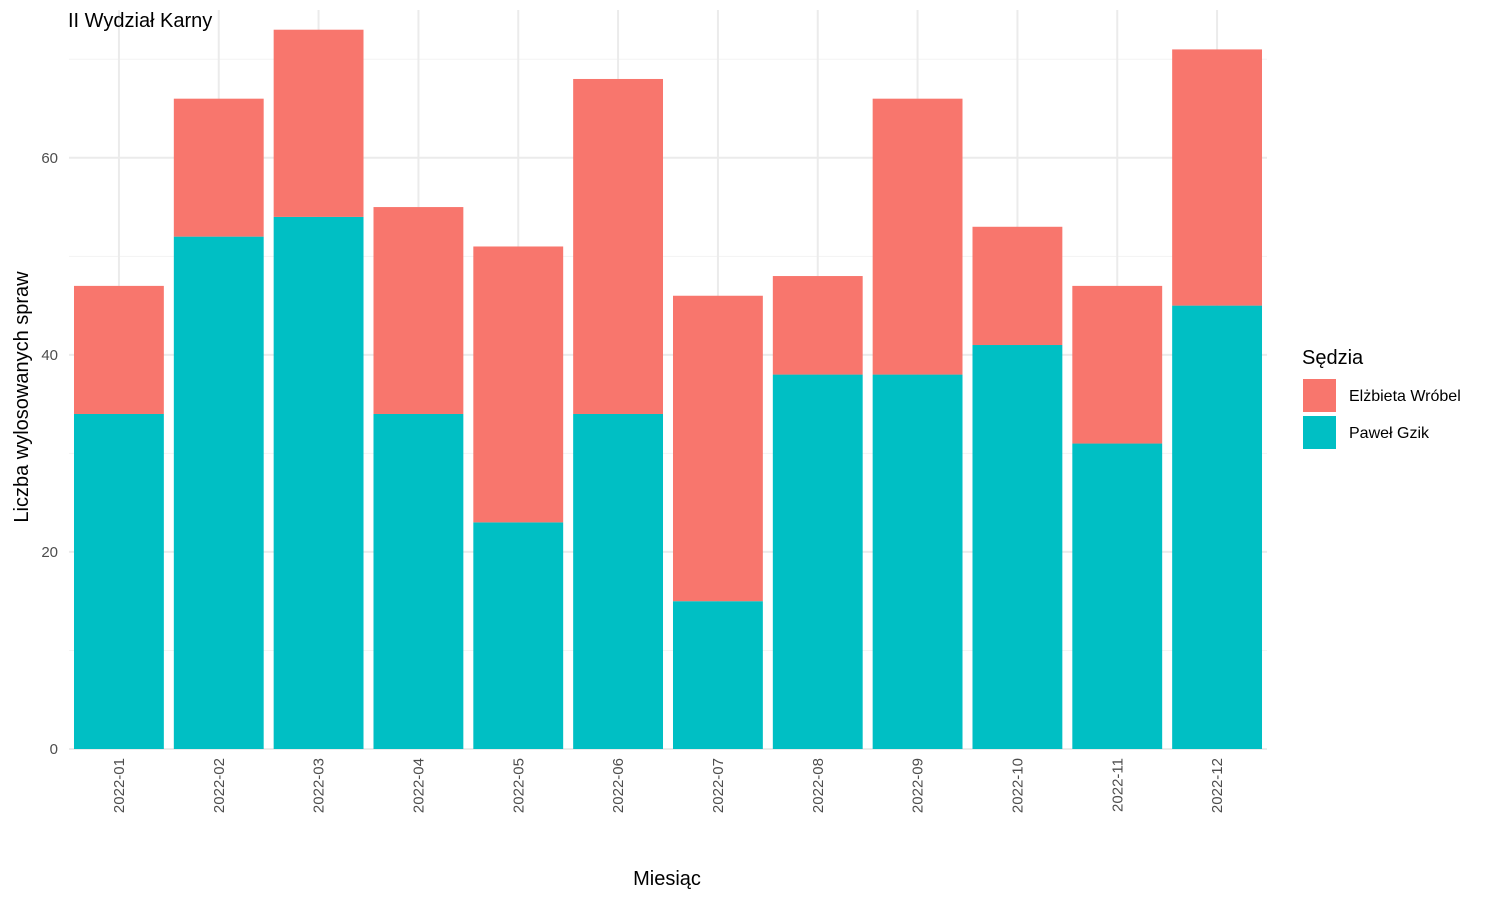 Image resolution: width=1500 pixels, height=900 pixels. I want to click on x-tick-label: 2022-12, so click(1217, 785).